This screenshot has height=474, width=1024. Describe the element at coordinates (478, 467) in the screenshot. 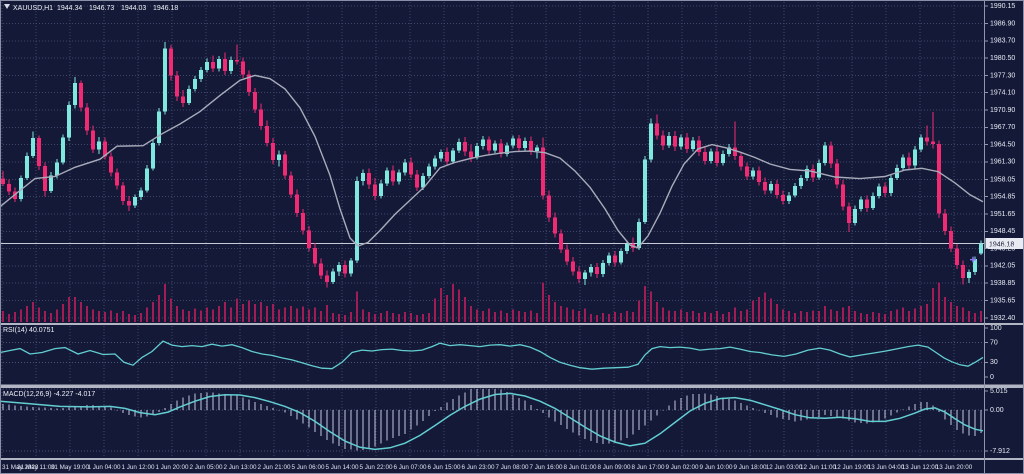

I see `time-axis-label: 6 Jun 23:00` at that location.